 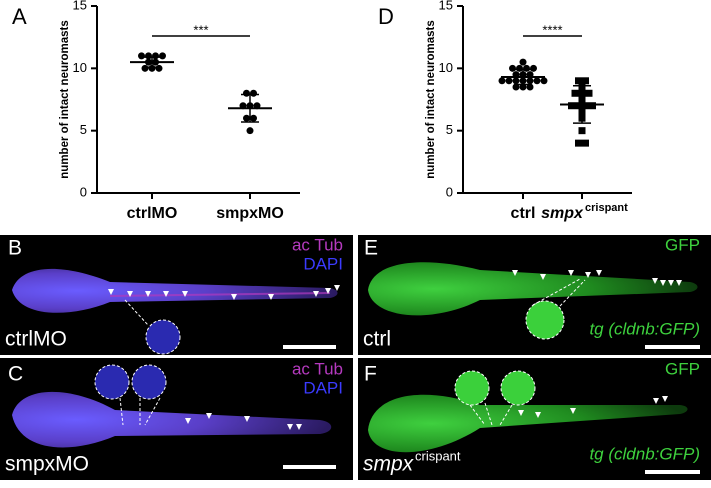 I want to click on panel-letter: F, so click(x=370, y=374).